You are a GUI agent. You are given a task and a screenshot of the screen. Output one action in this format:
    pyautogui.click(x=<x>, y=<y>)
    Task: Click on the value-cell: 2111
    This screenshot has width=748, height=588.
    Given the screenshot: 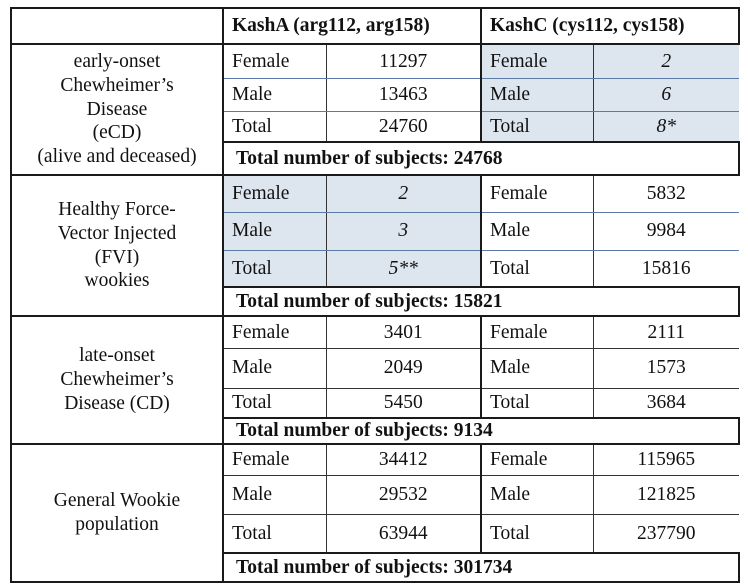 What is the action you would take?
    pyautogui.click(x=666, y=332)
    